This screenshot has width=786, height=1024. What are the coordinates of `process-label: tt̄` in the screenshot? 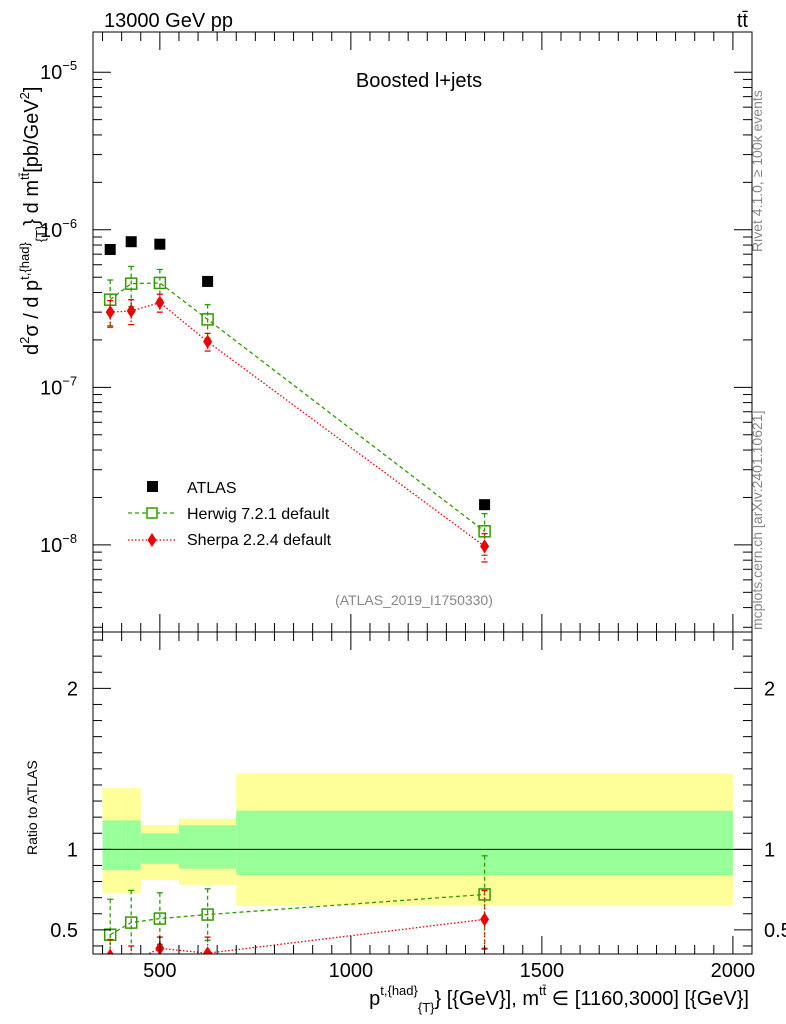 It's located at (743, 21).